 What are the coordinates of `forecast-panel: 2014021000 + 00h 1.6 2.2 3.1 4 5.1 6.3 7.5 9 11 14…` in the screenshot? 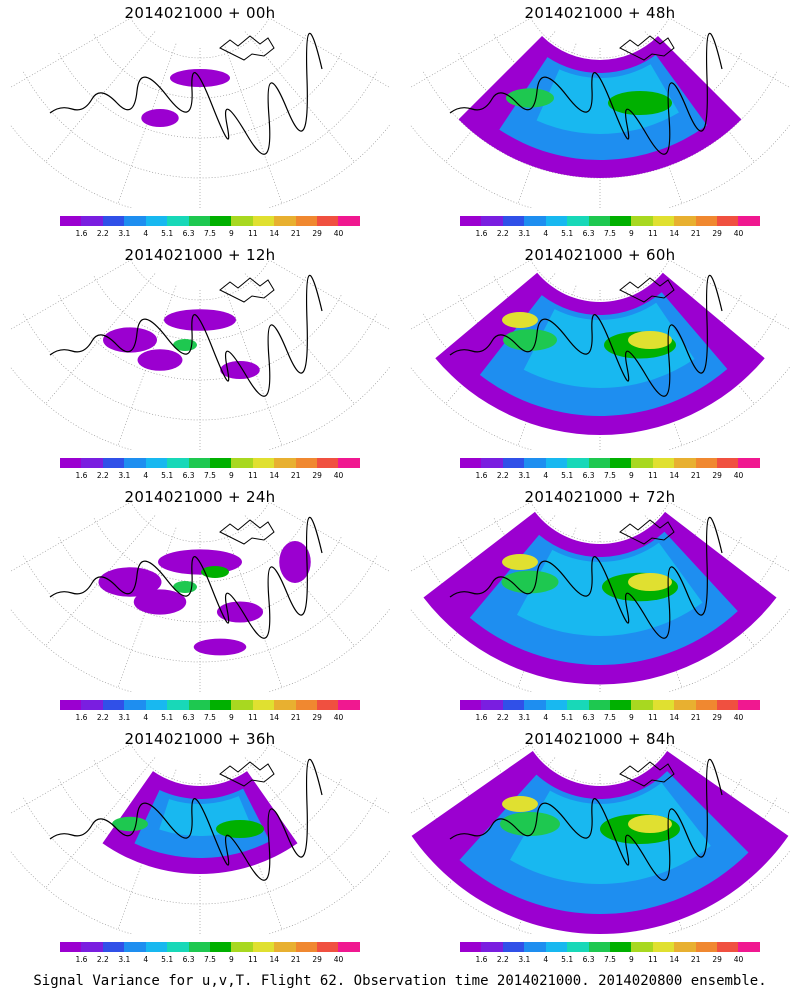 It's located at (200, 121).